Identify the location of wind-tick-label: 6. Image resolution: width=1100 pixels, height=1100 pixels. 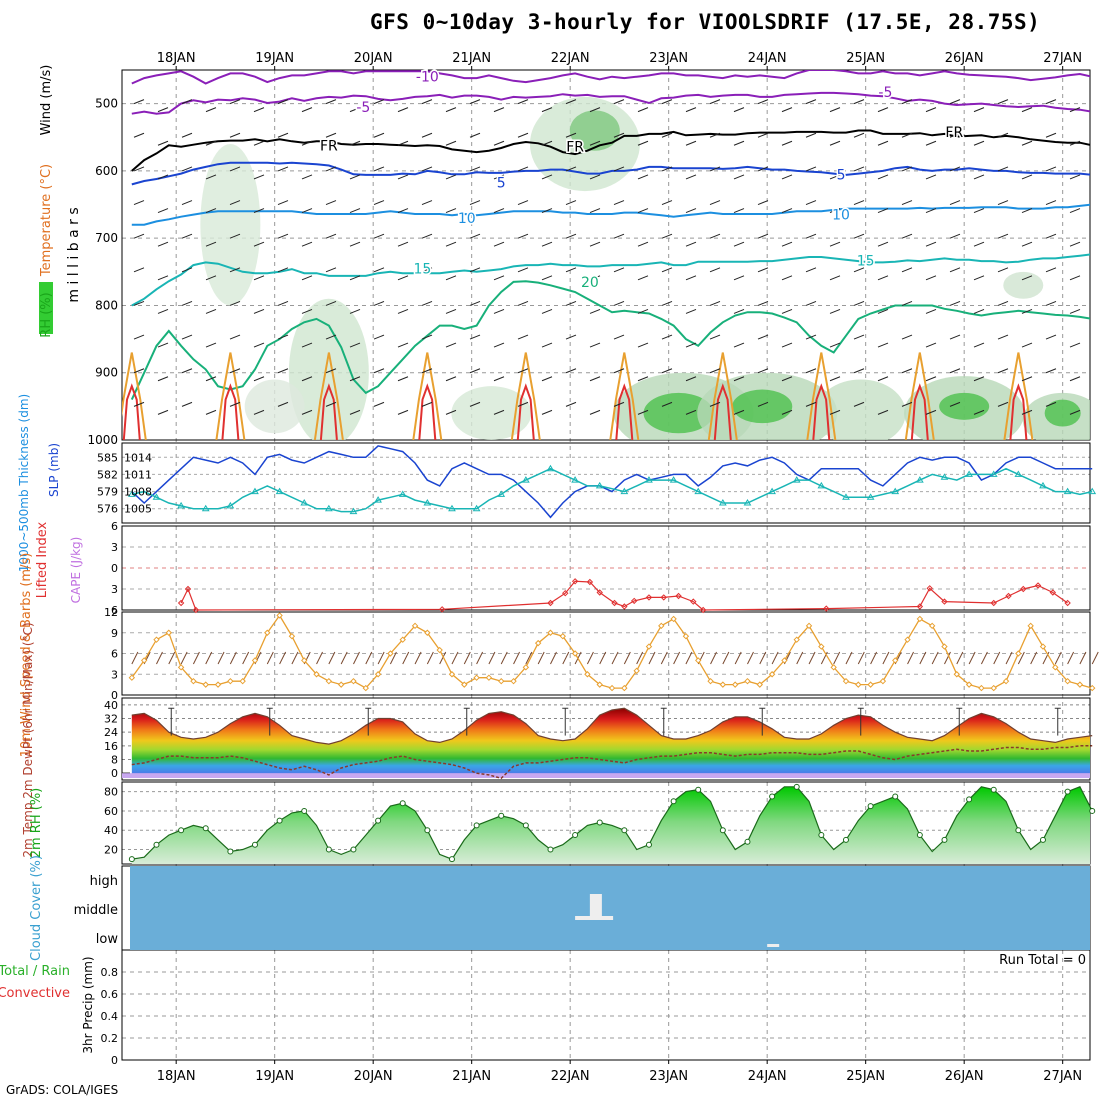
(114, 654).